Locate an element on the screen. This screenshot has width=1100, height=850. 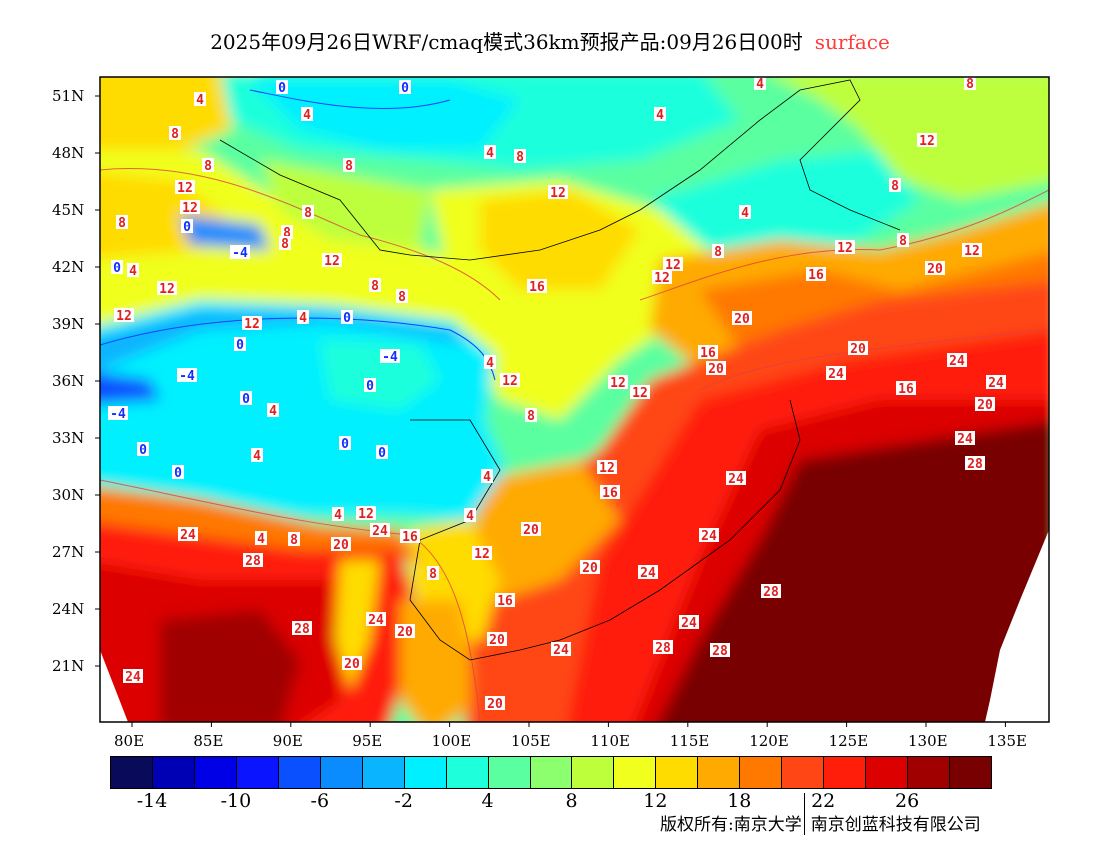
lon-label: 130E is located at coordinates (928, 741).